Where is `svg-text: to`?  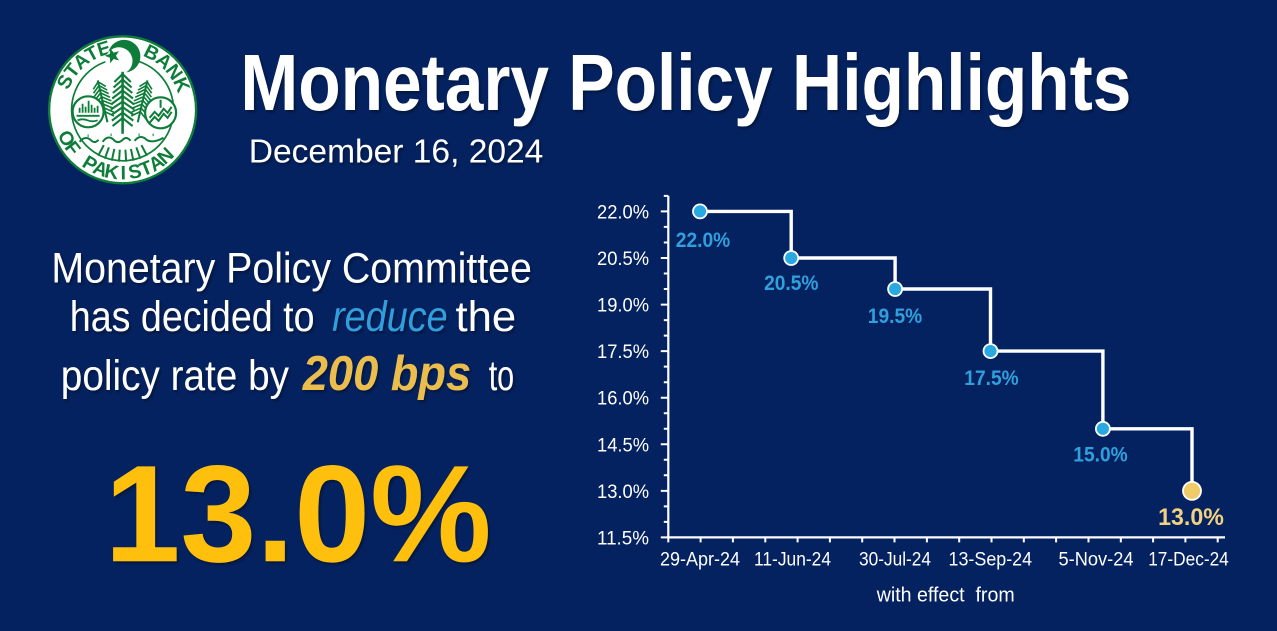 svg-text: to is located at coordinates (502, 376).